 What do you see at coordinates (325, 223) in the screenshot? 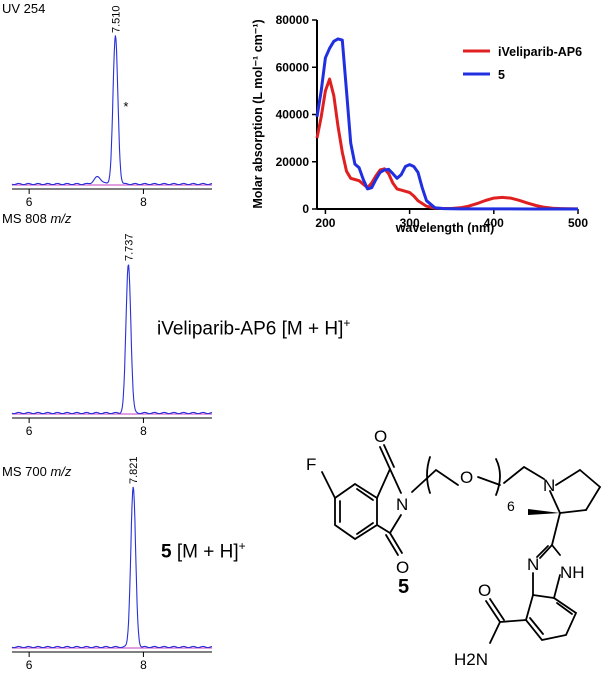
I see `spectrum-x-tick-label: 200` at bounding box center [325, 223].